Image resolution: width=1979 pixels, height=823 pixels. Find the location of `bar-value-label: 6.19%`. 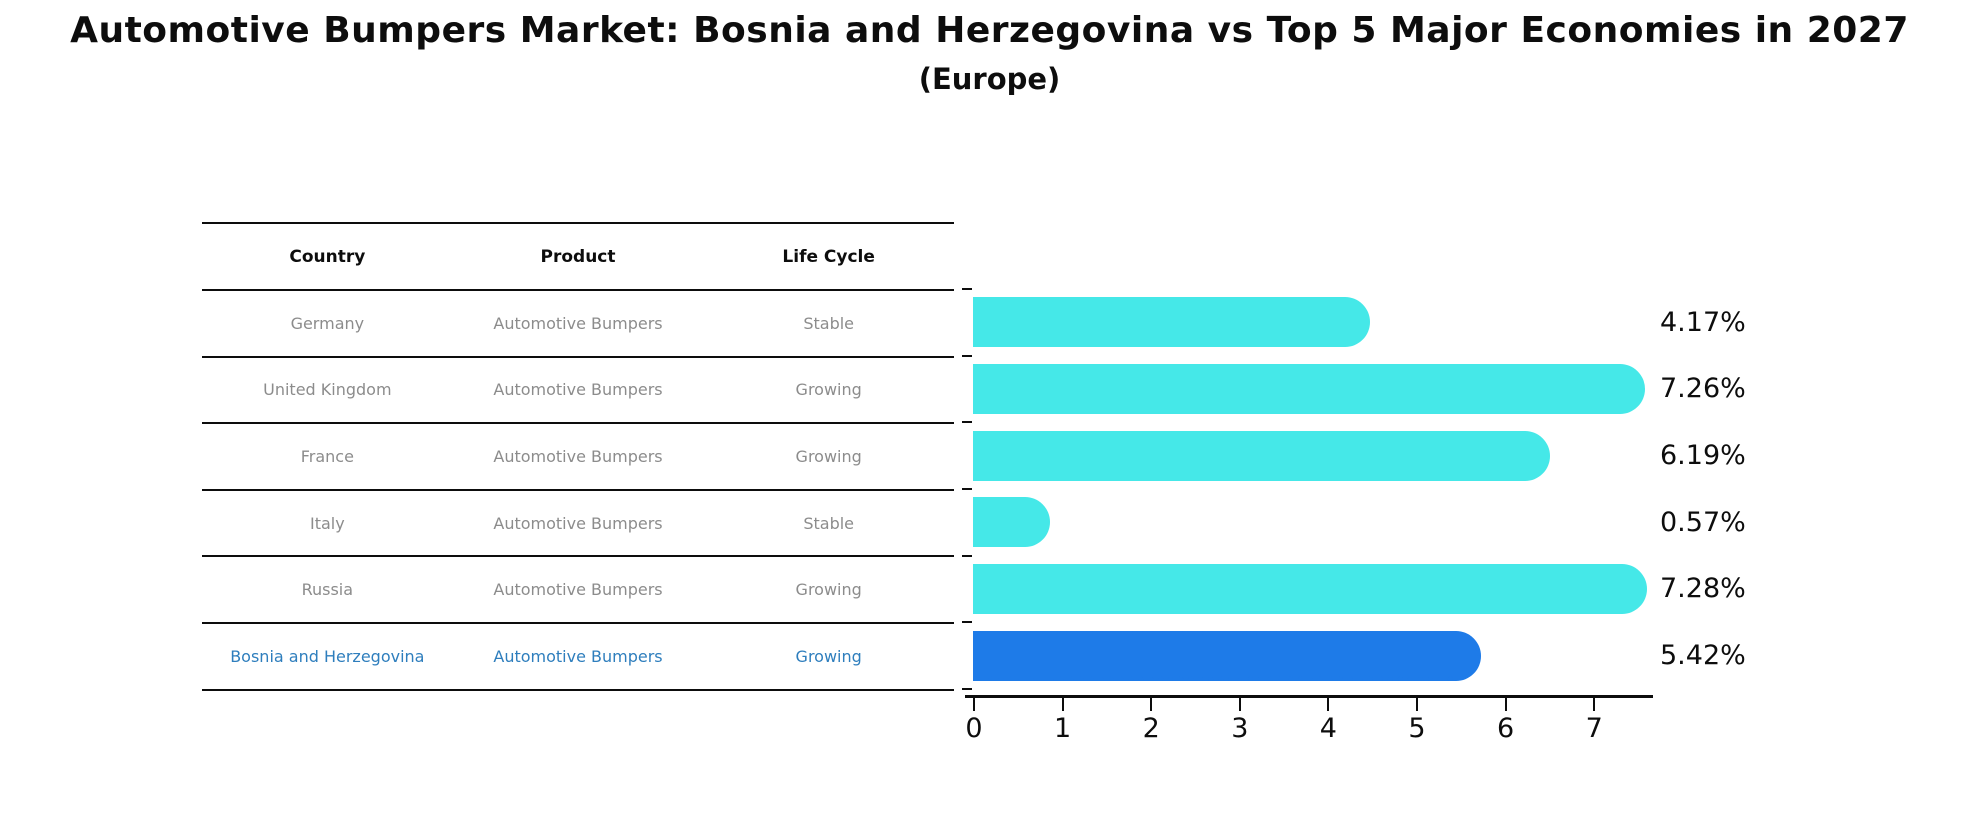

bar-value-label: 6.19% is located at coordinates (1703, 456).